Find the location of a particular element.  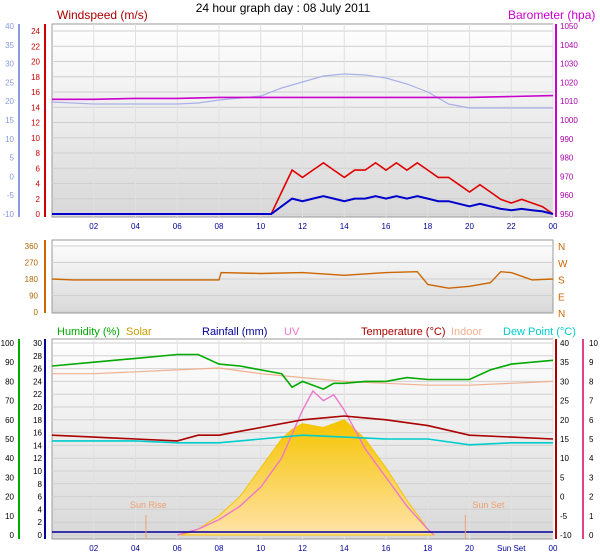

panel1-x-tick-label: 06 is located at coordinates (177, 226).